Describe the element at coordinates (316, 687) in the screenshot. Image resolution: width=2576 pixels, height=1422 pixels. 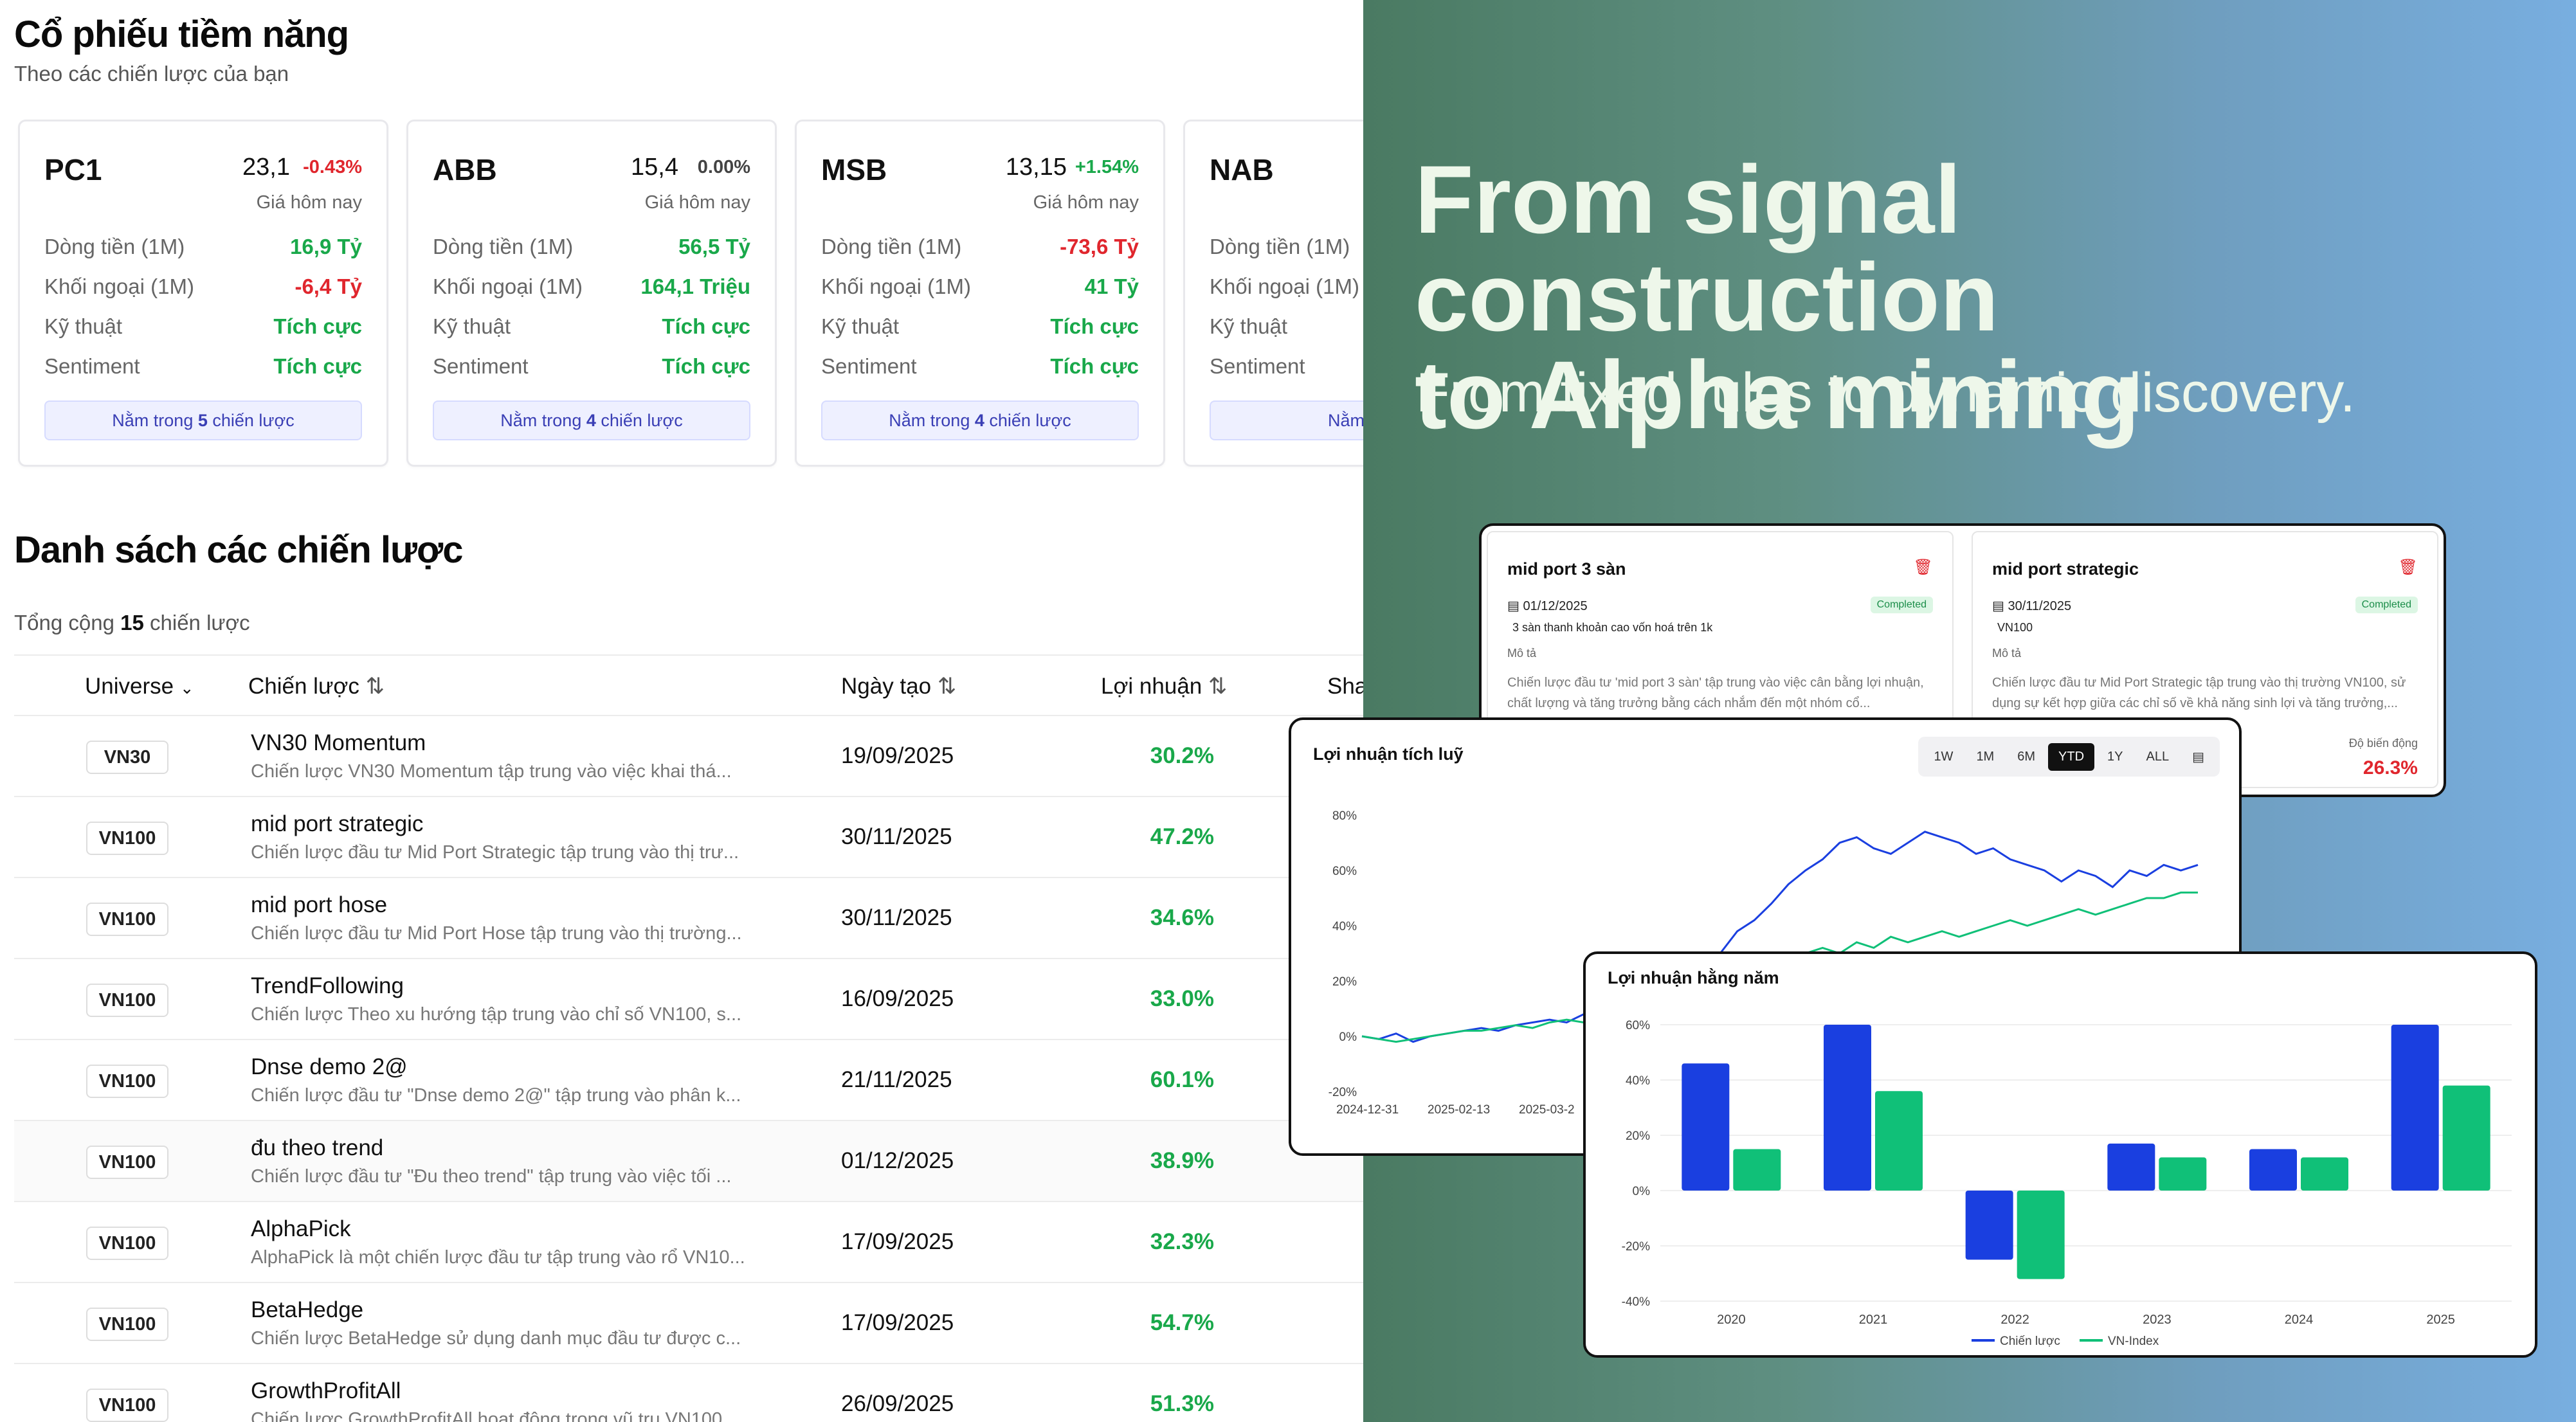
I see `col-strategy: Chiến lược ⇅` at that location.